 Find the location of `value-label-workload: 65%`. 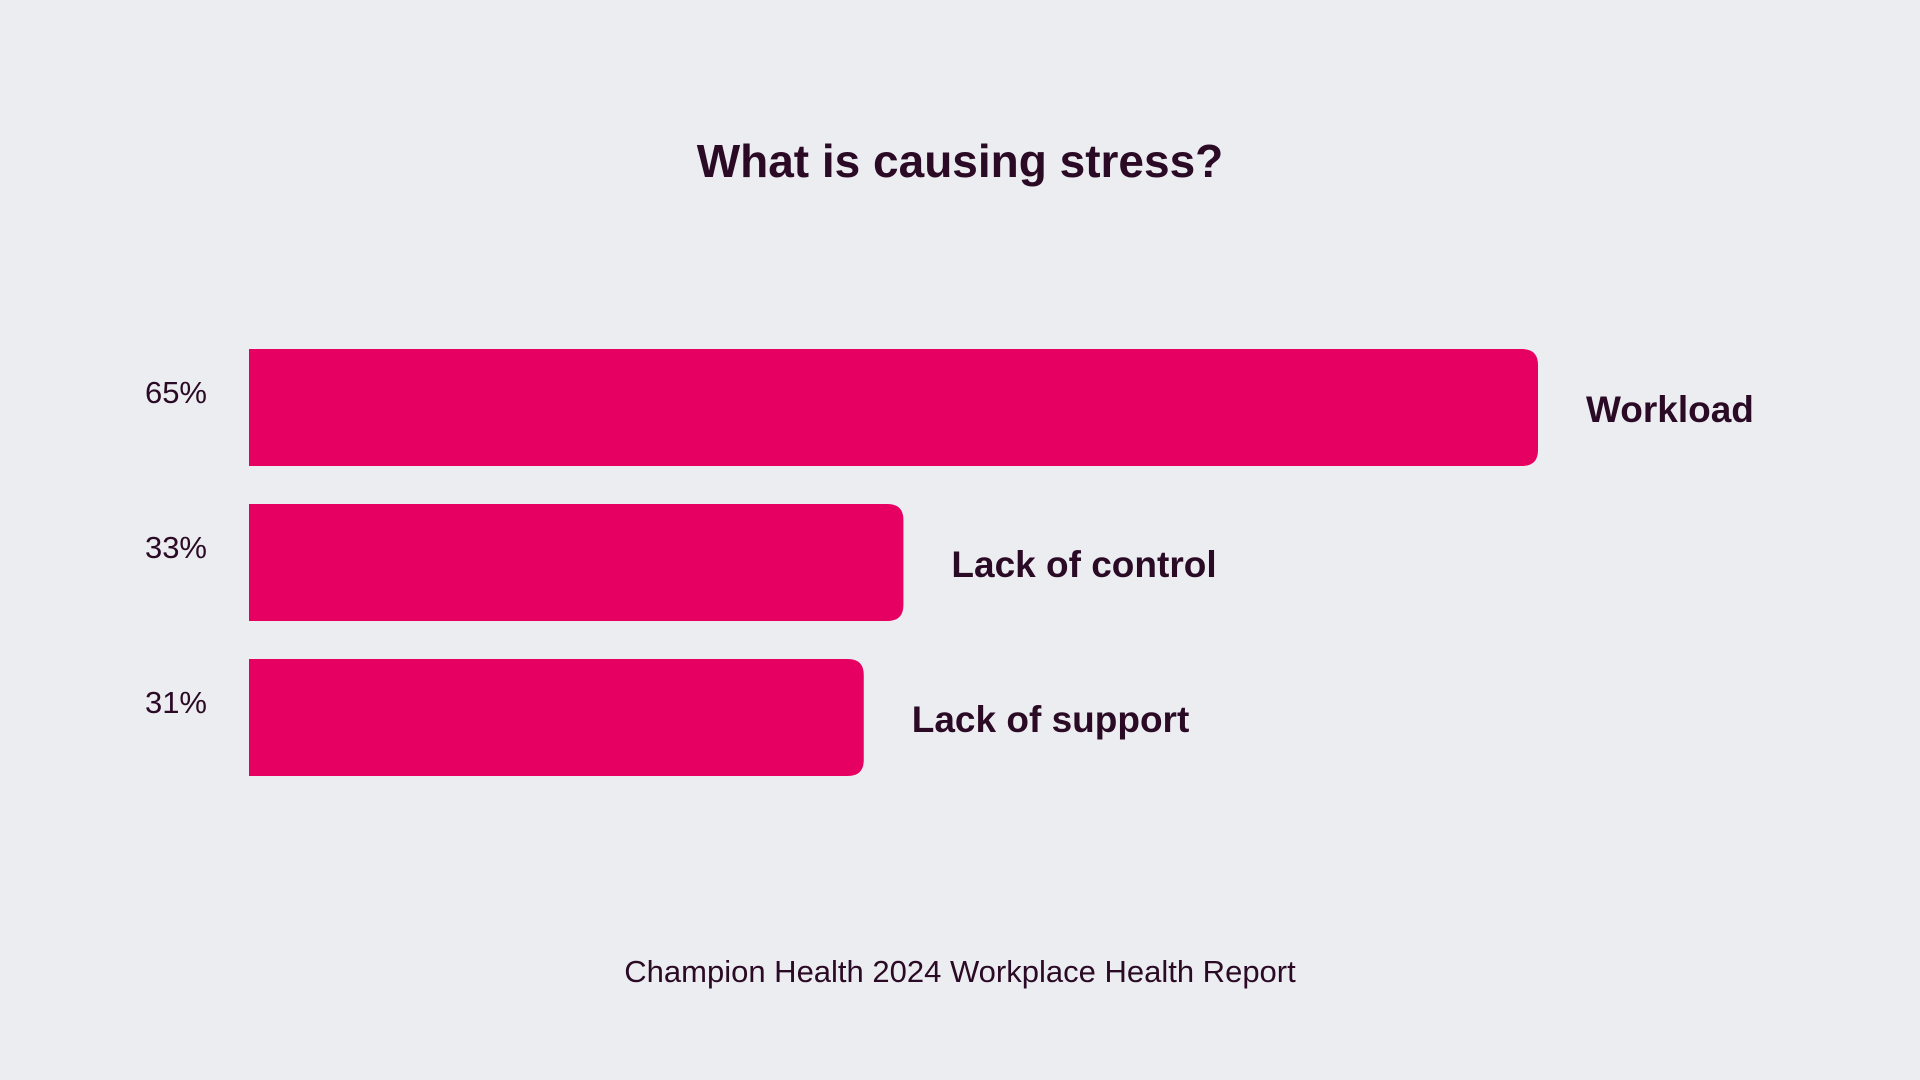

value-label-workload: 65% is located at coordinates (176, 392).